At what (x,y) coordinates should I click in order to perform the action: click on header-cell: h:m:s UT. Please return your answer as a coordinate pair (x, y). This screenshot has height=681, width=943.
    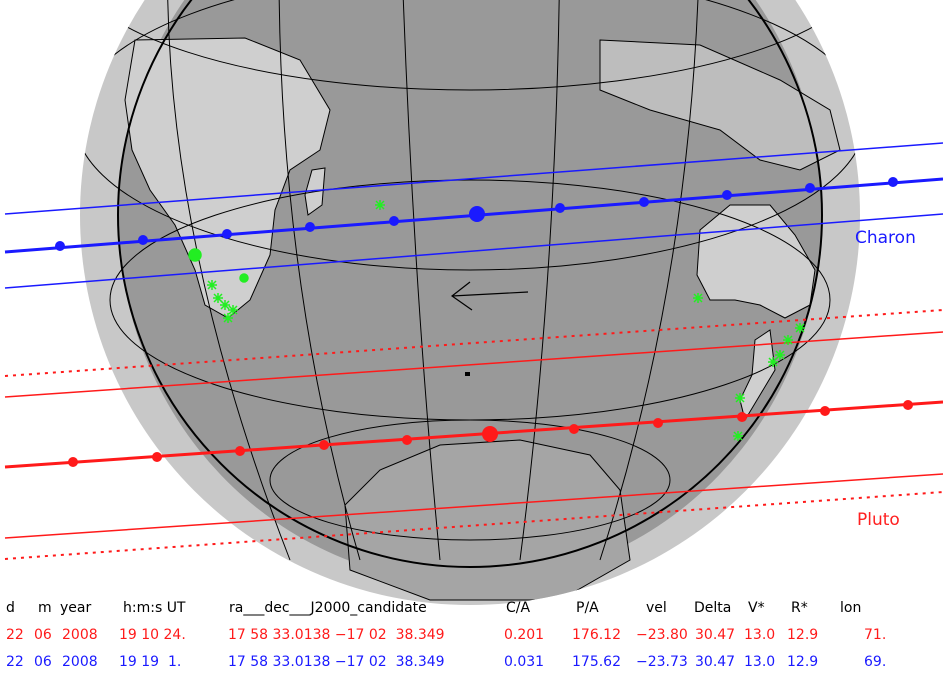
    Looking at the image, I should click on (154, 608).